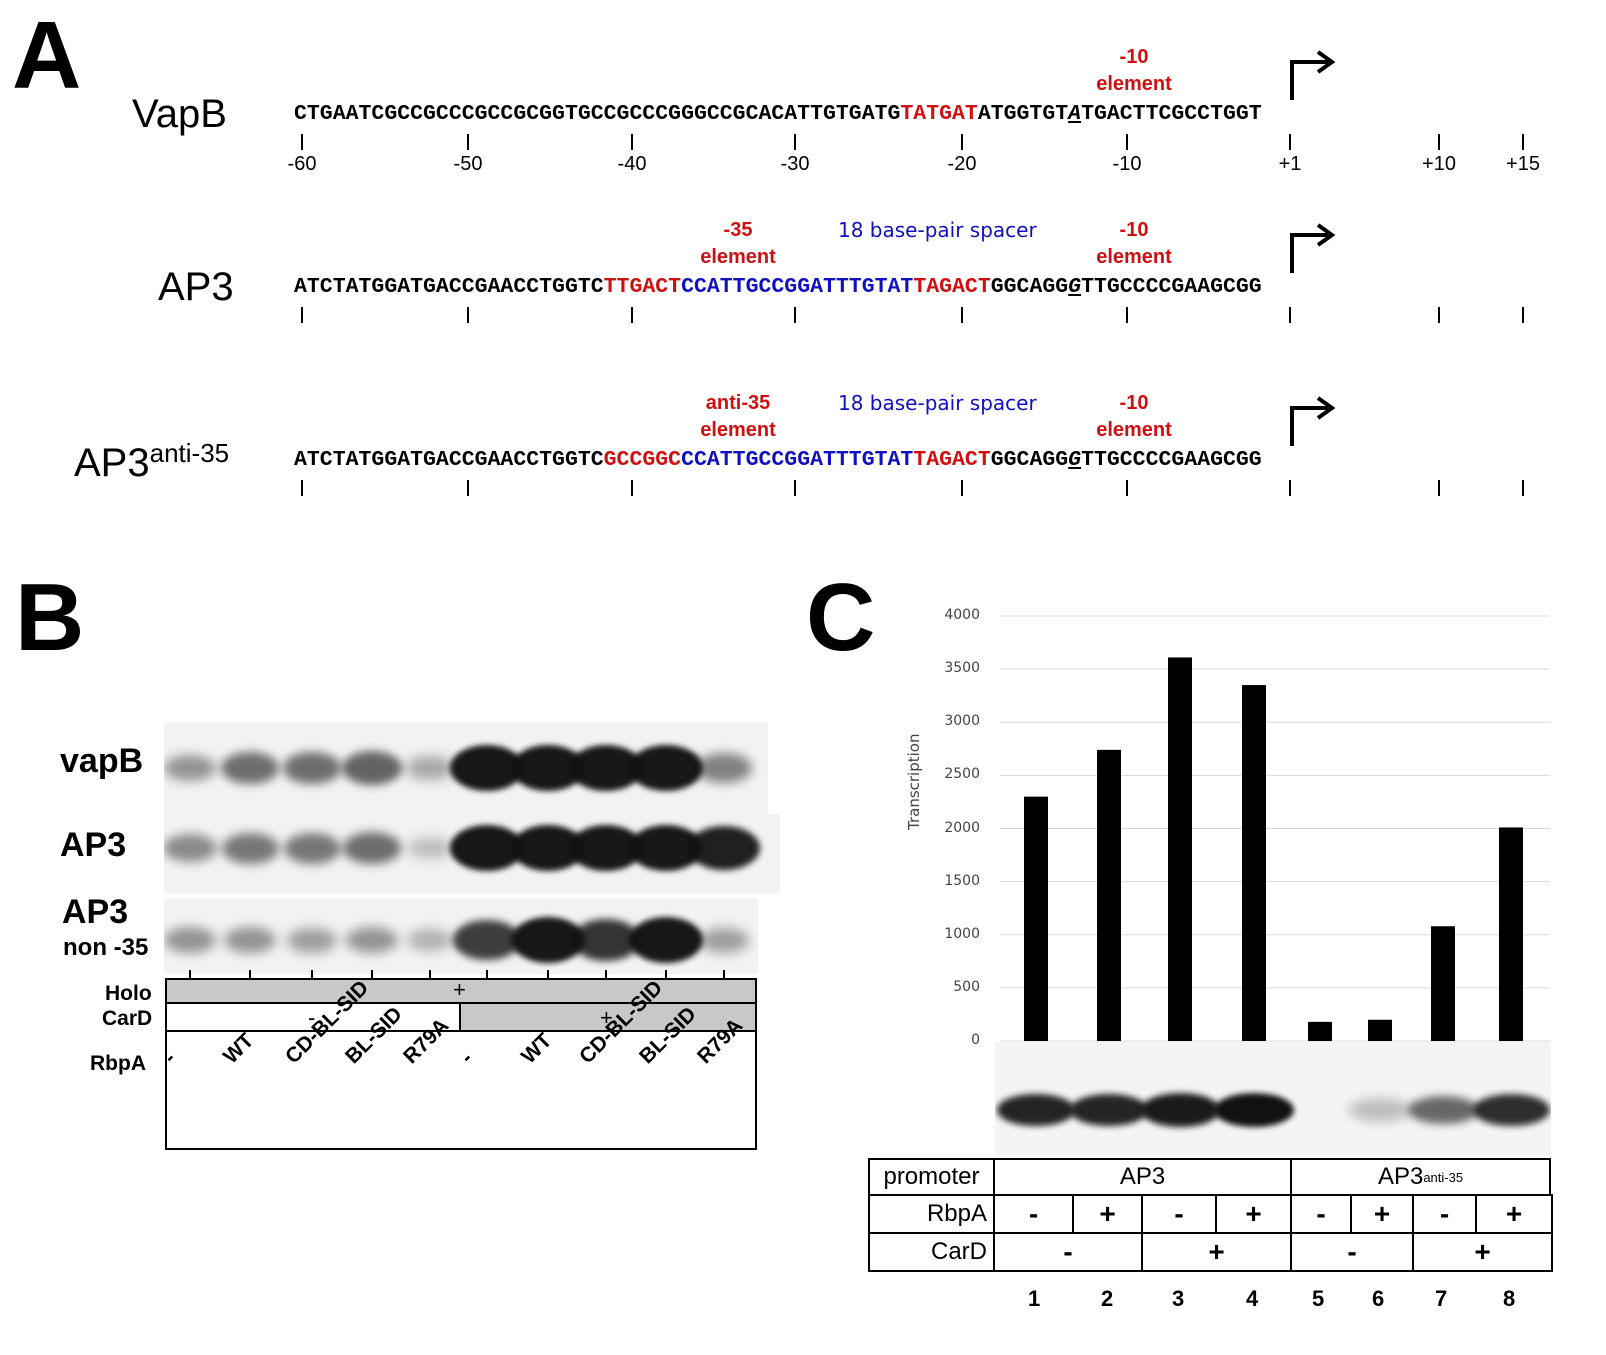 Image resolution: width=1606 pixels, height=1355 pixels. What do you see at coordinates (1318, 1298) in the screenshot?
I see `lane-number: 5` at bounding box center [1318, 1298].